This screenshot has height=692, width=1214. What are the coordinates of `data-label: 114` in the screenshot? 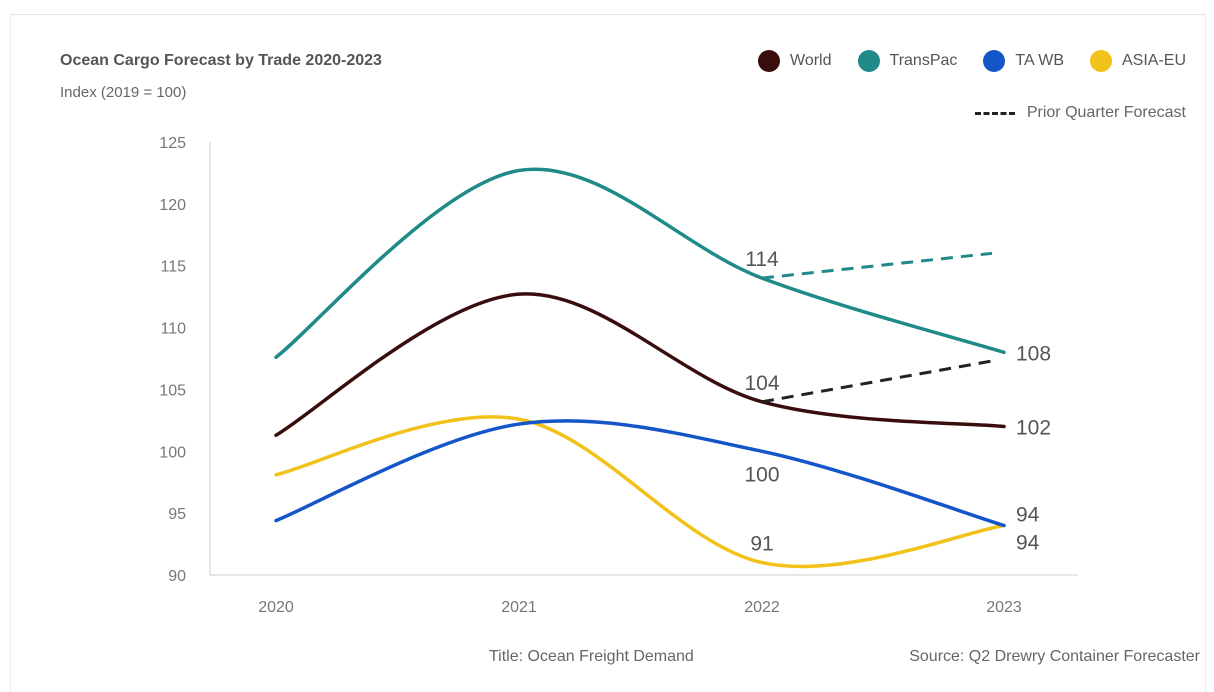 It's located at (762, 259).